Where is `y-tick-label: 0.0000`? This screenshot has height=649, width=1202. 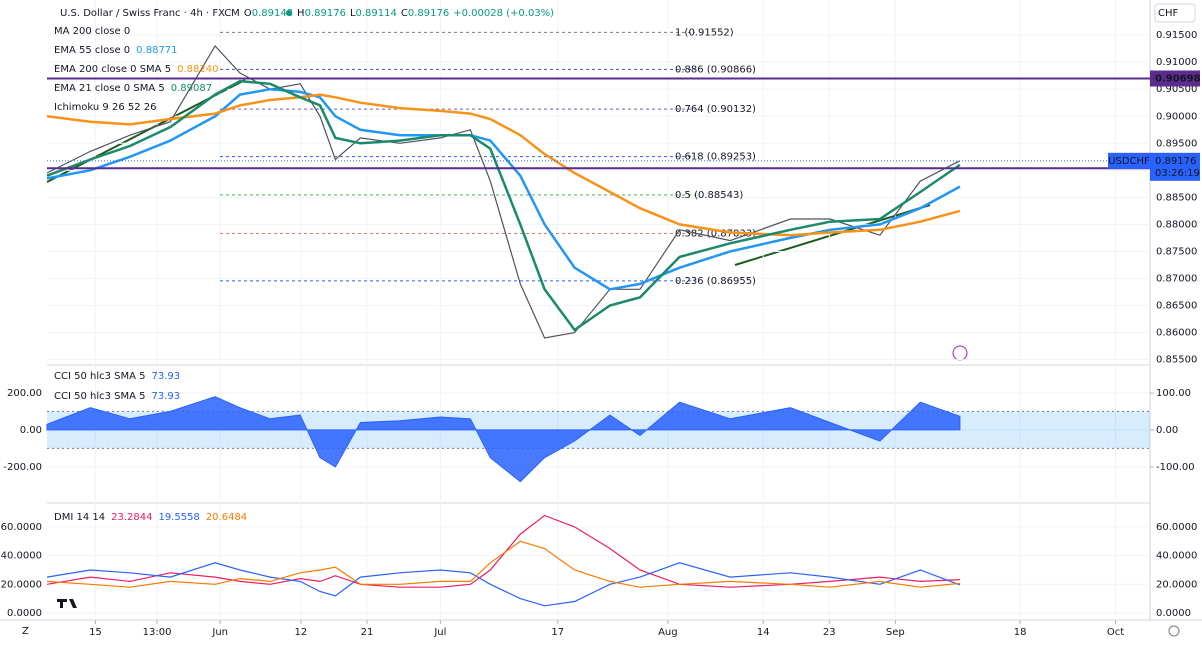 y-tick-label: 0.0000 is located at coordinates (24, 613).